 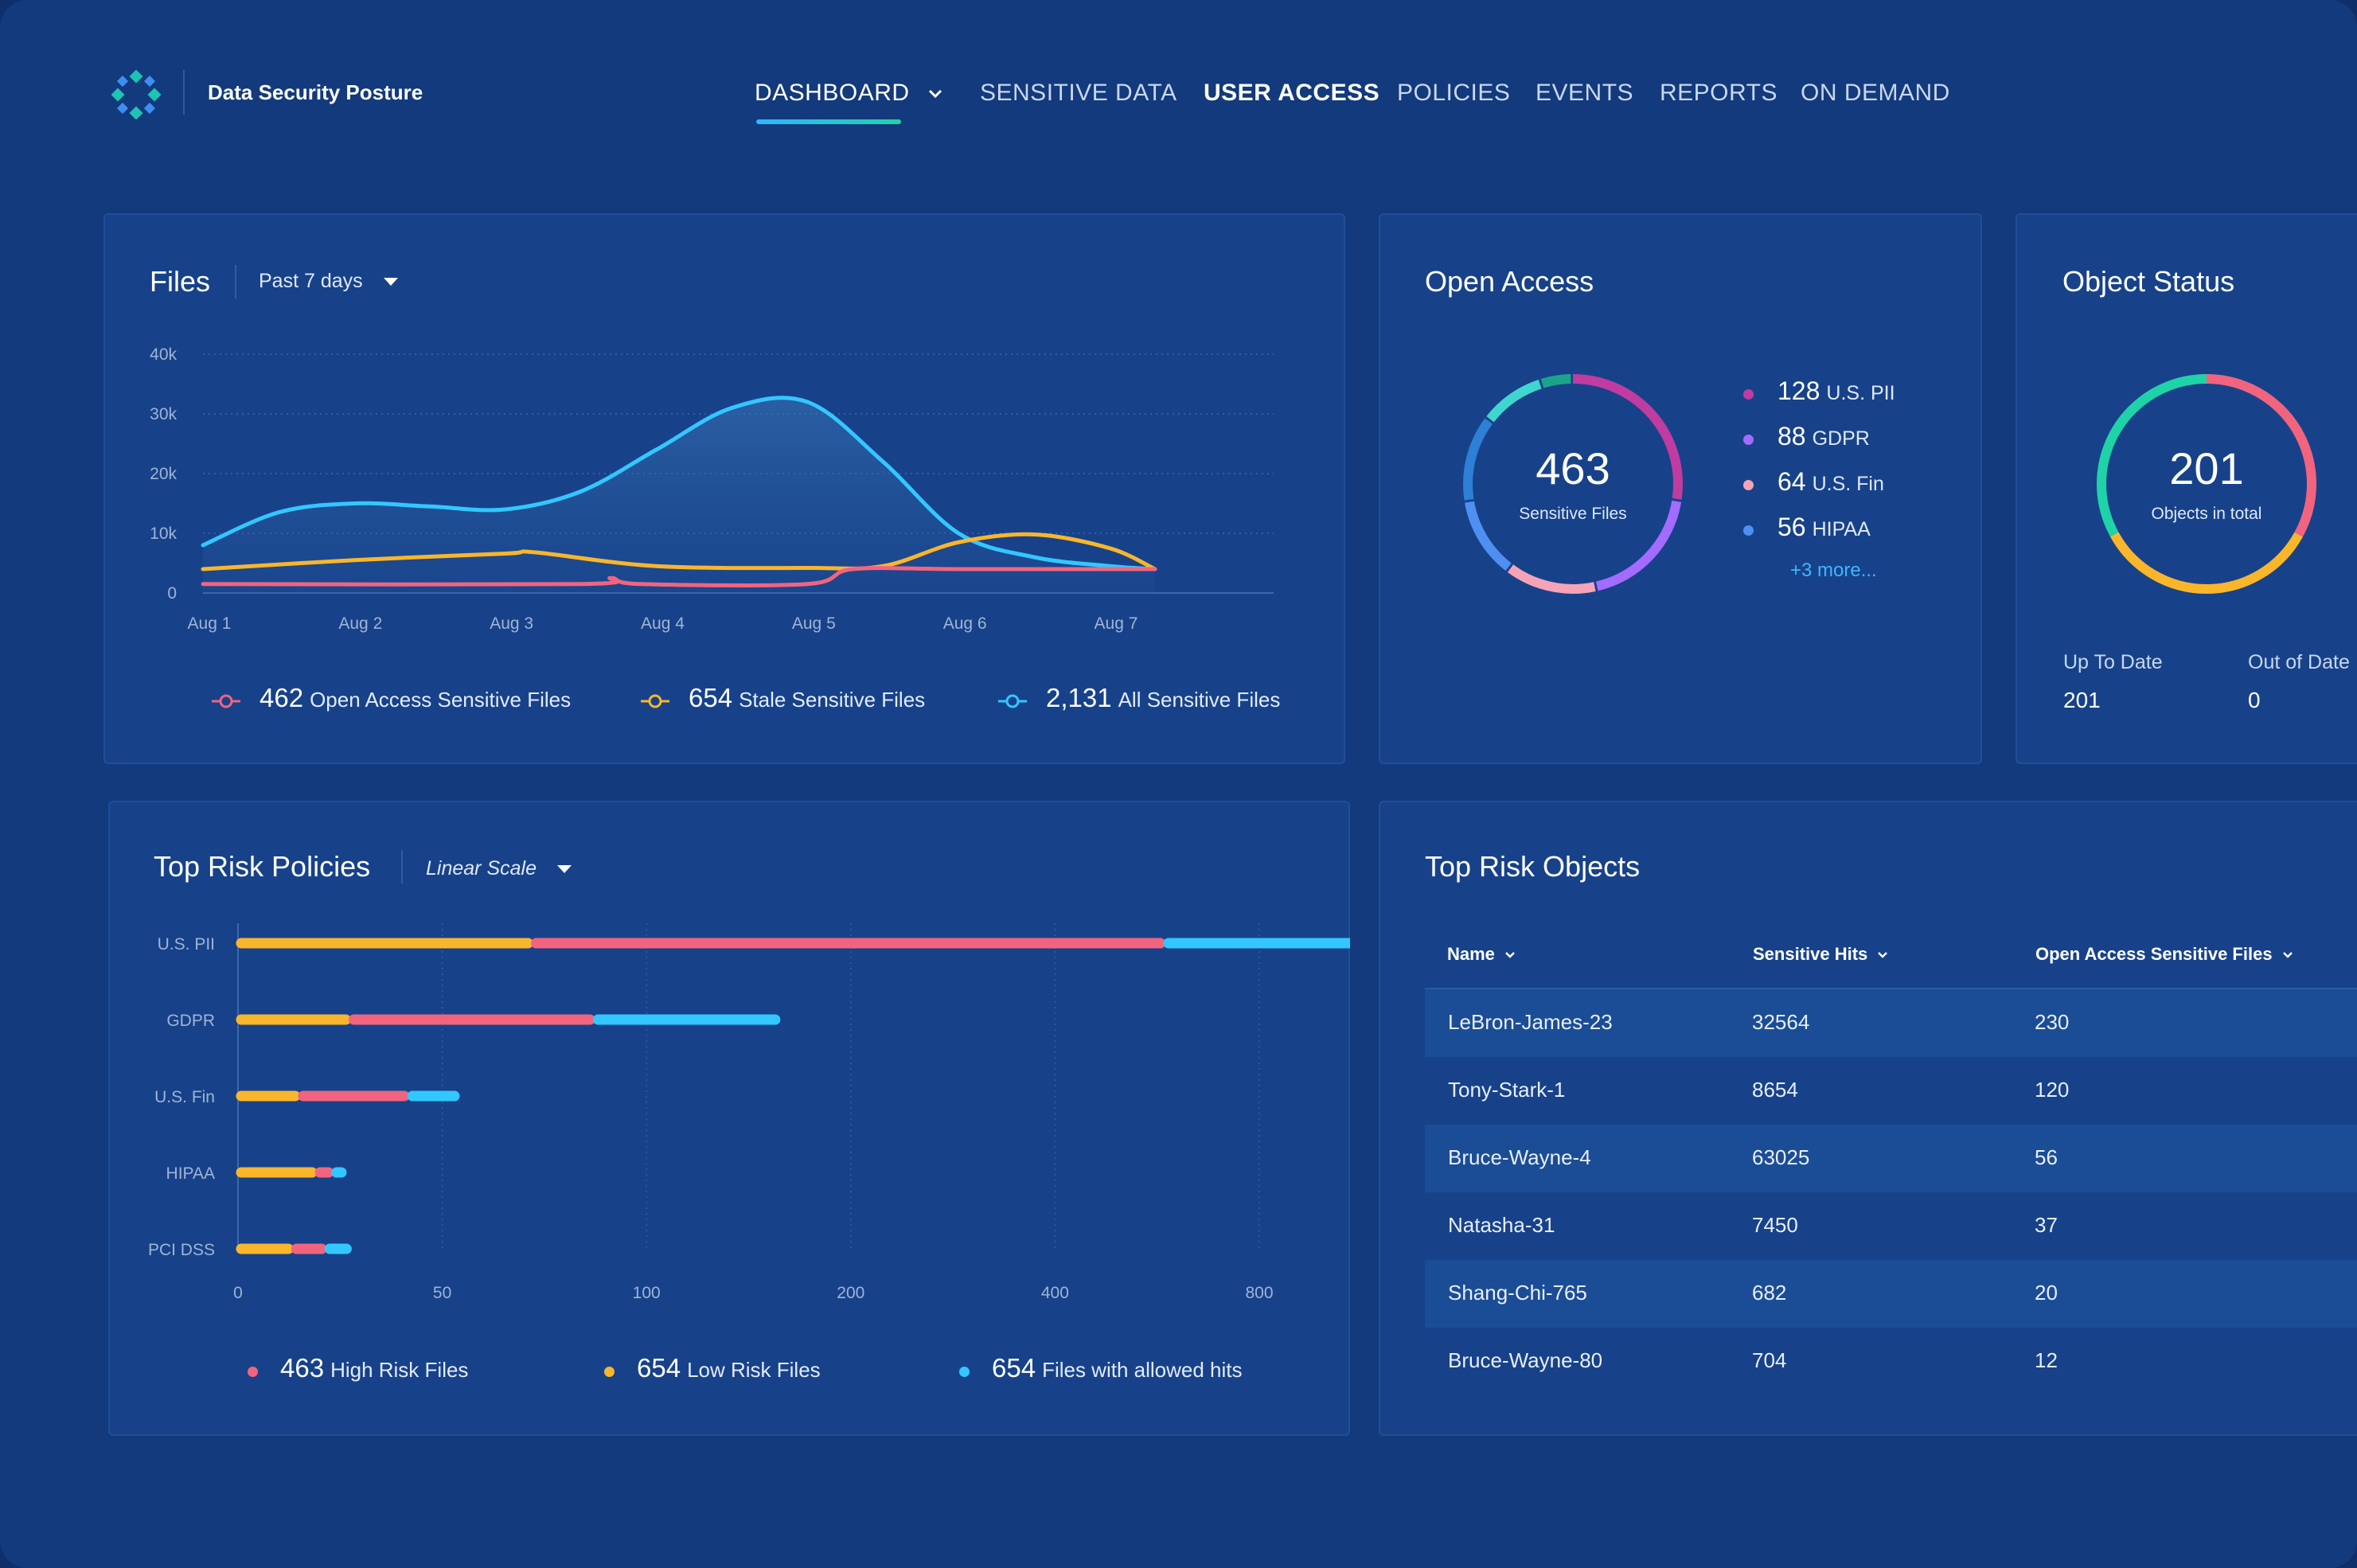 What do you see at coordinates (1533, 867) in the screenshot?
I see `top-risk-objects-title: Top Risk Objects` at bounding box center [1533, 867].